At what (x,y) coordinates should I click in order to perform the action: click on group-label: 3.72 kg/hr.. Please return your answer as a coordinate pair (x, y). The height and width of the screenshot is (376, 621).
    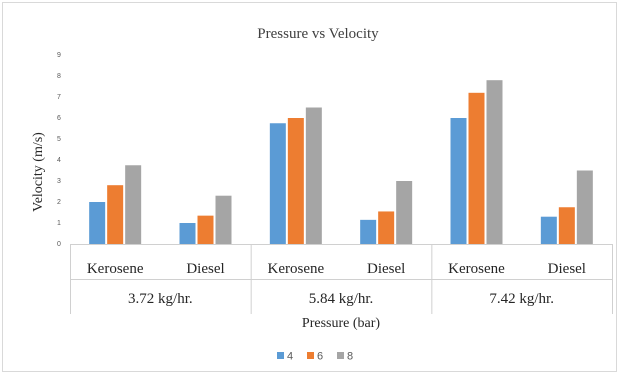
    Looking at the image, I should click on (160, 299).